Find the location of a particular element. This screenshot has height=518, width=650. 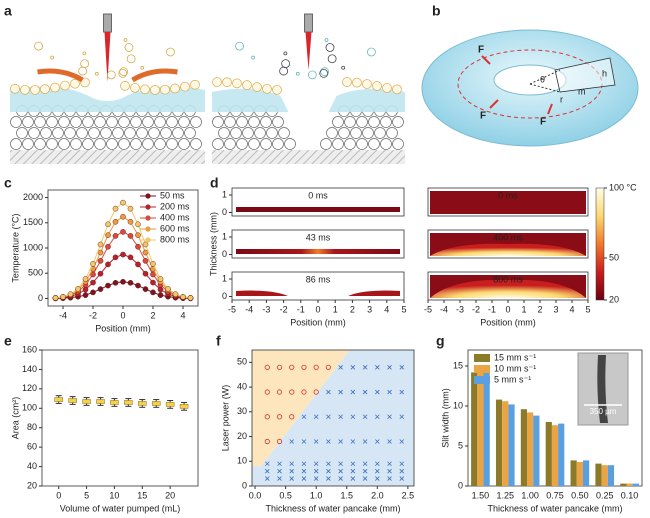

panel-label: e is located at coordinates (8, 341).